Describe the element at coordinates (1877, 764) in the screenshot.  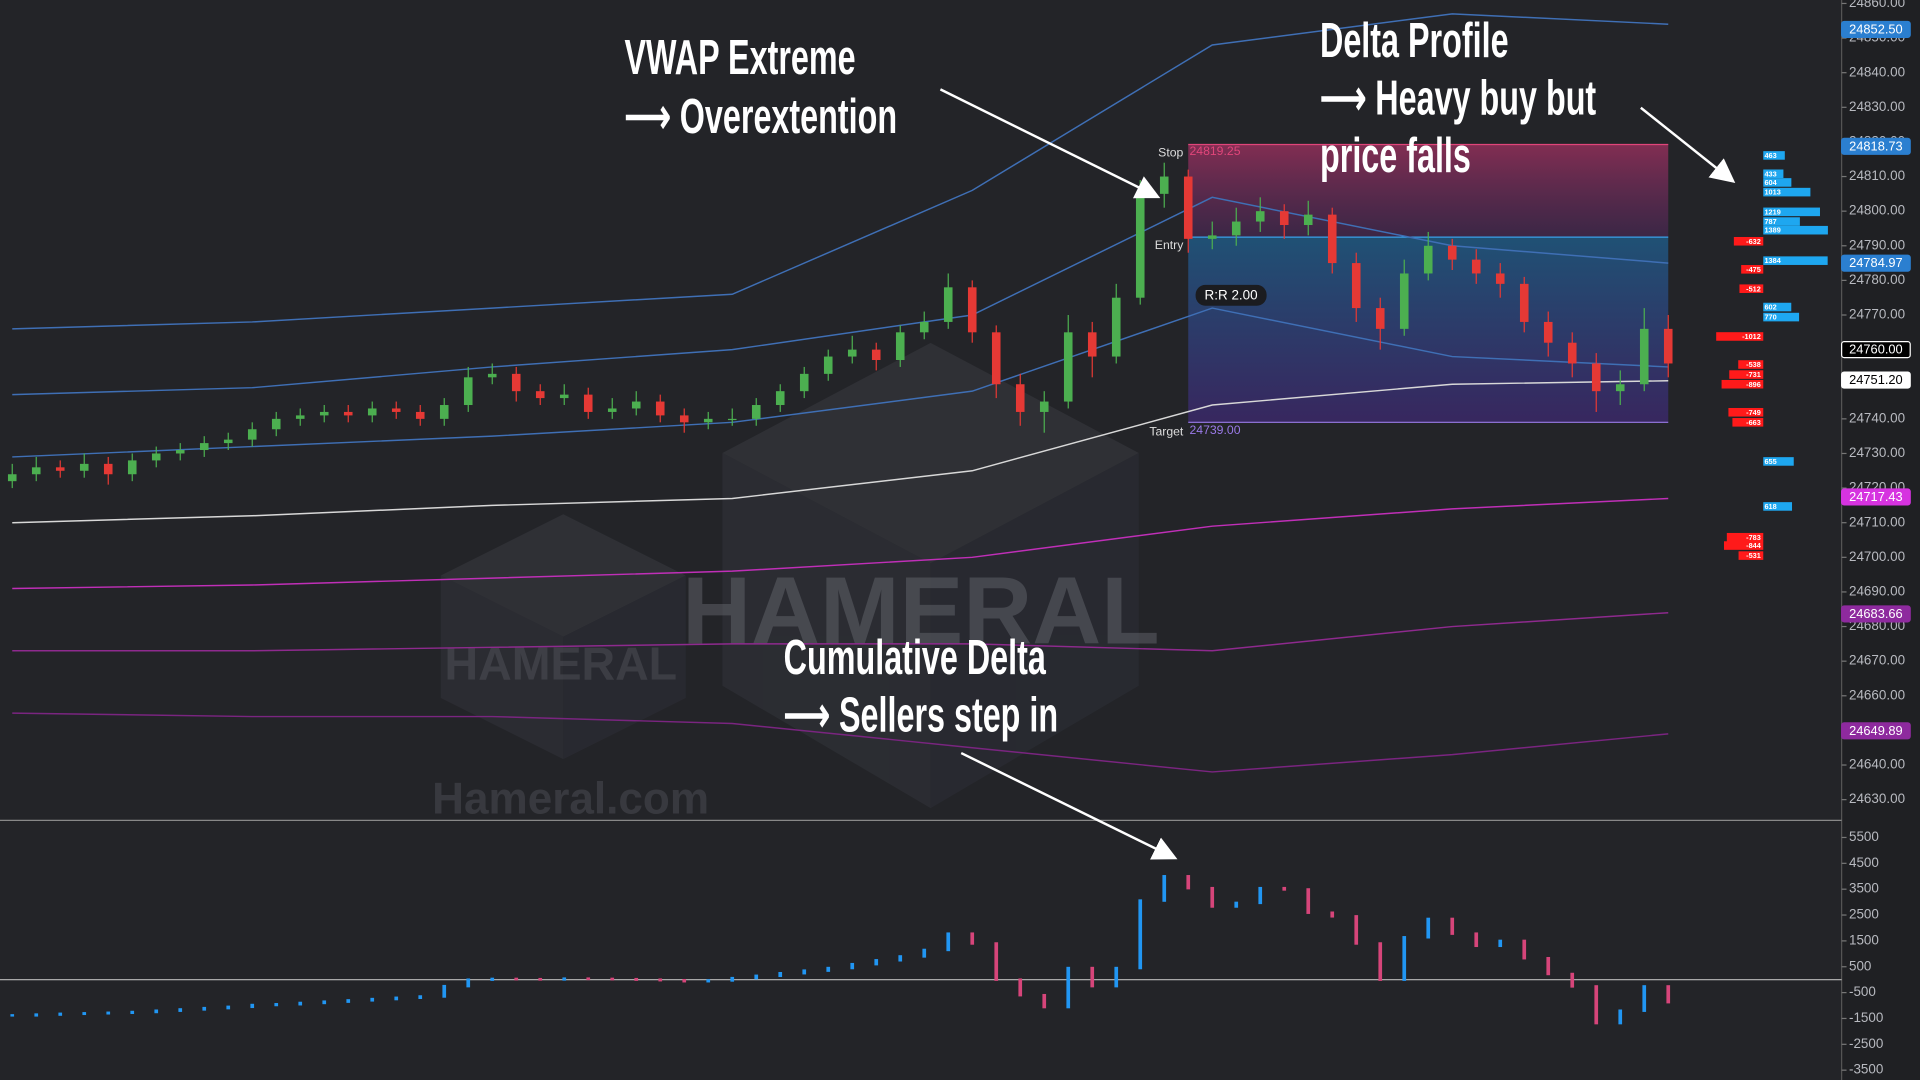
I see `y-tick-label: 24640.00` at that location.